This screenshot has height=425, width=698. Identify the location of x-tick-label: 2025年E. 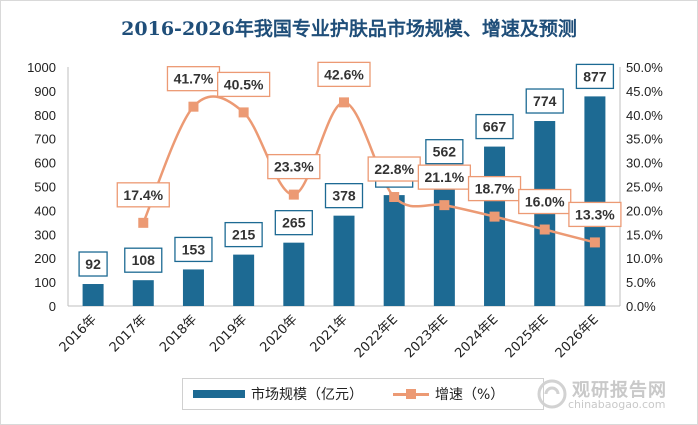
(527, 336).